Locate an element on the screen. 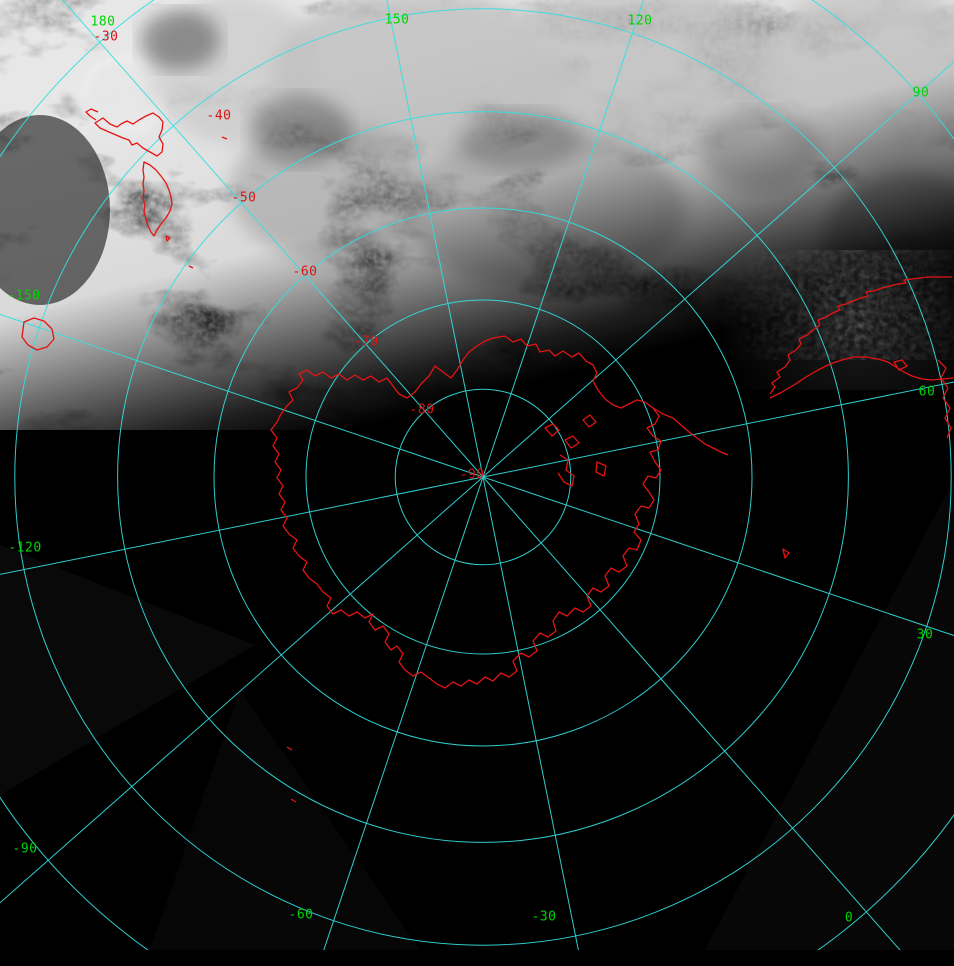 Image resolution: width=954 pixels, height=966 pixels. latitude-label: -40 is located at coordinates (219, 116).